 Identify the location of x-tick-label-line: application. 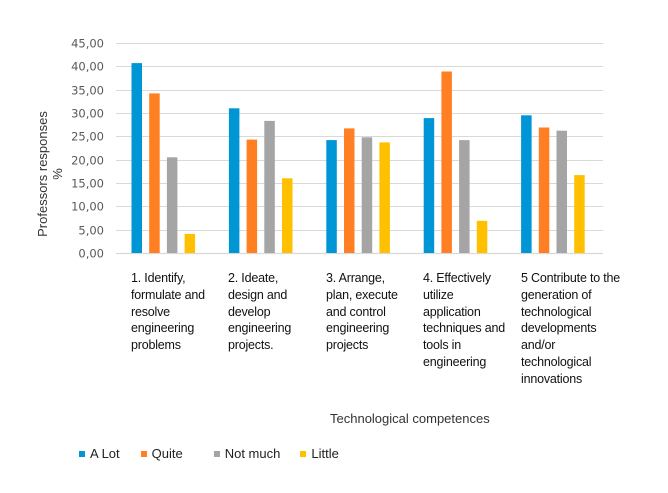
(452, 311).